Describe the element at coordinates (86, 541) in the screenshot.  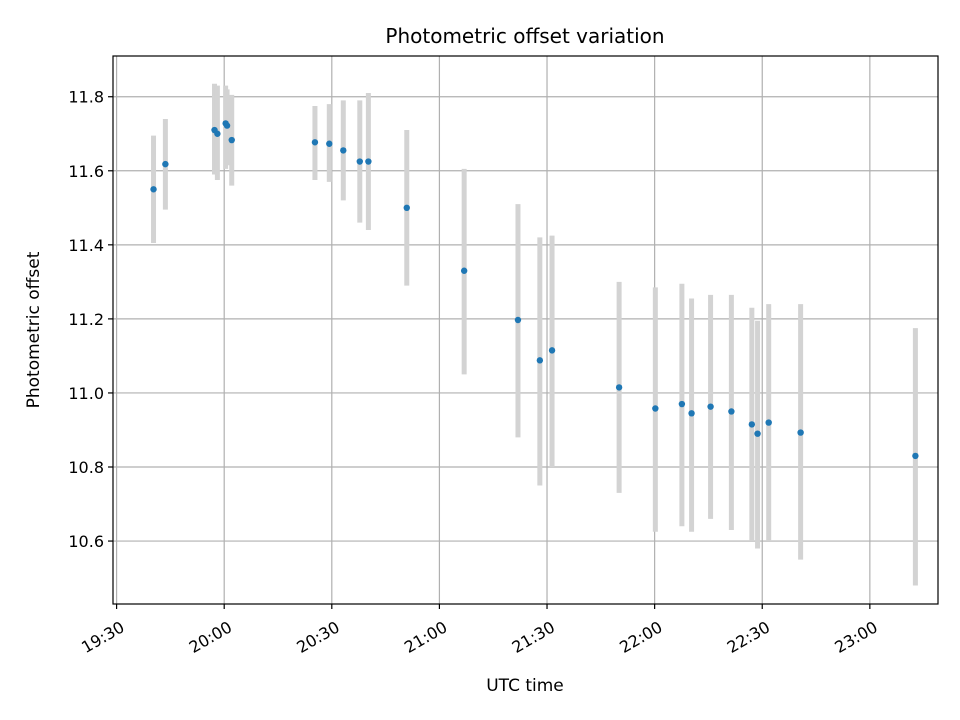
I see `y-tick-label: 10.6` at that location.